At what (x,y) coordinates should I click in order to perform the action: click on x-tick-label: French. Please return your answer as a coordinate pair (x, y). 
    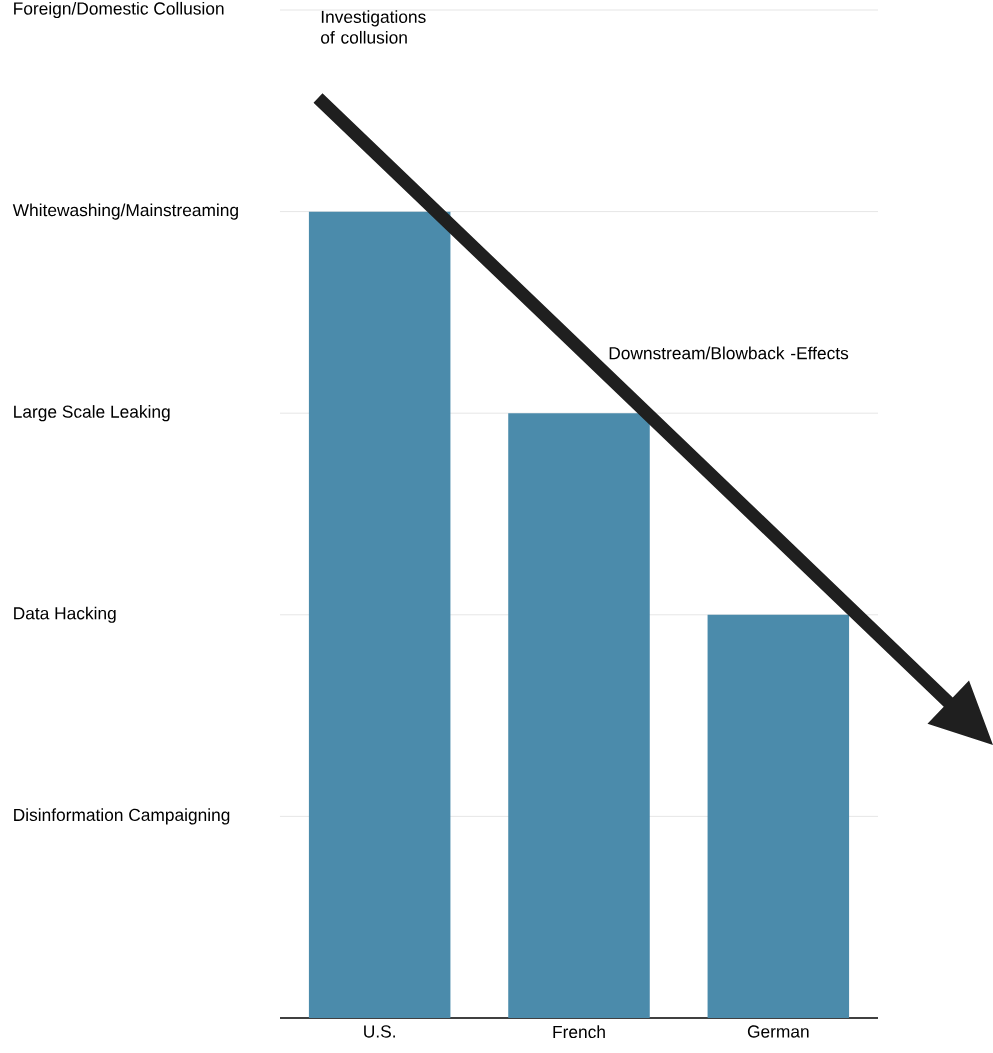
    Looking at the image, I should click on (579, 1032).